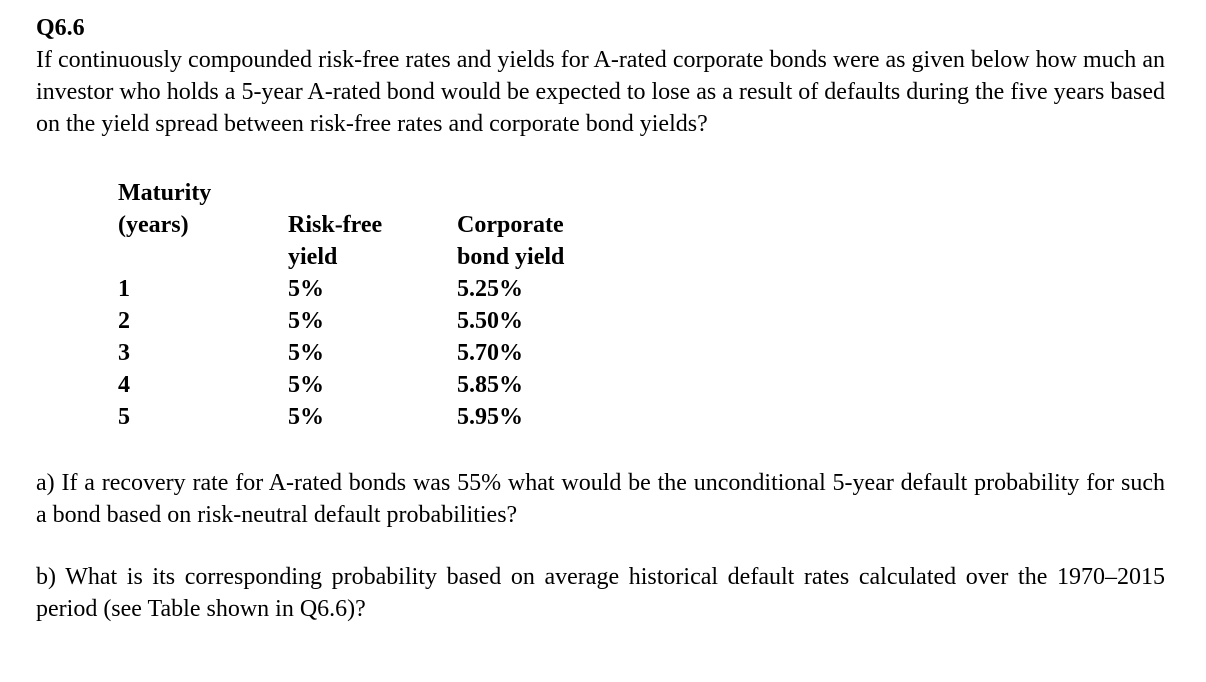  Describe the element at coordinates (124, 289) in the screenshot. I see `cell-maturity: 1` at that location.